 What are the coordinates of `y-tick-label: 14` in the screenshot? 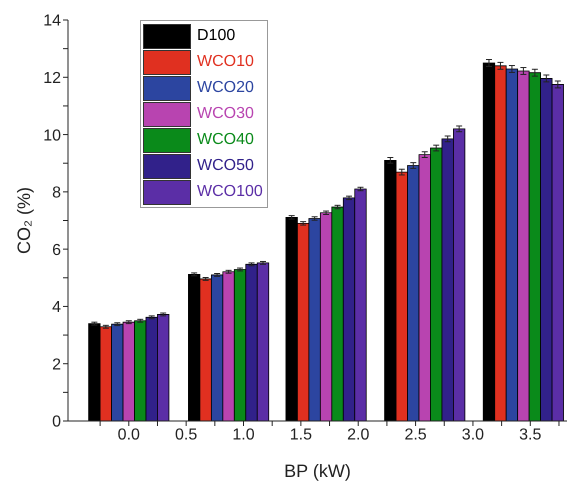 It's located at (52, 21).